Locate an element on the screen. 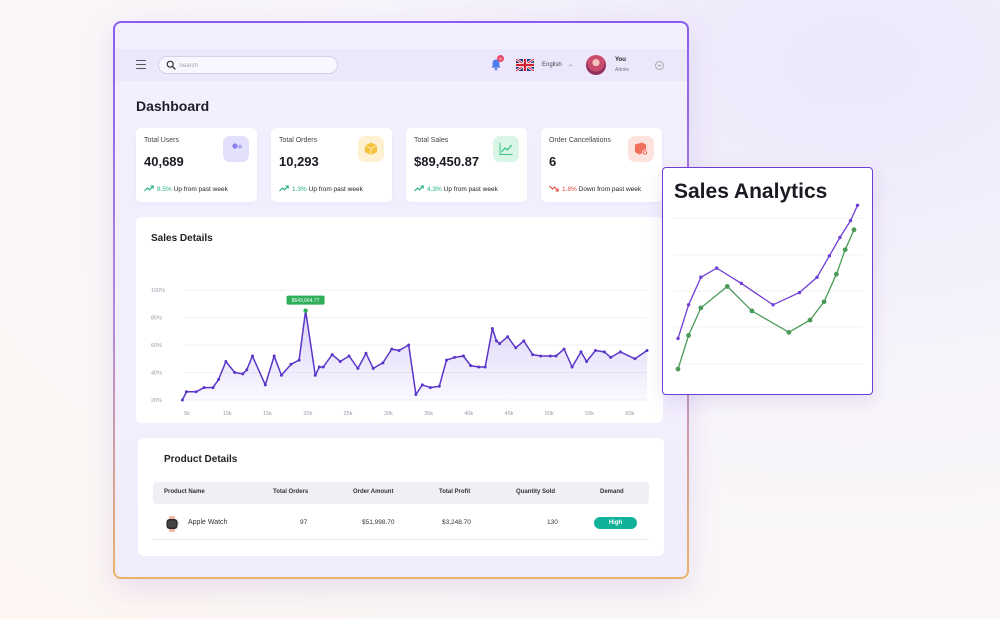 This screenshot has height=619, width=1000. search-box is located at coordinates (248, 65).